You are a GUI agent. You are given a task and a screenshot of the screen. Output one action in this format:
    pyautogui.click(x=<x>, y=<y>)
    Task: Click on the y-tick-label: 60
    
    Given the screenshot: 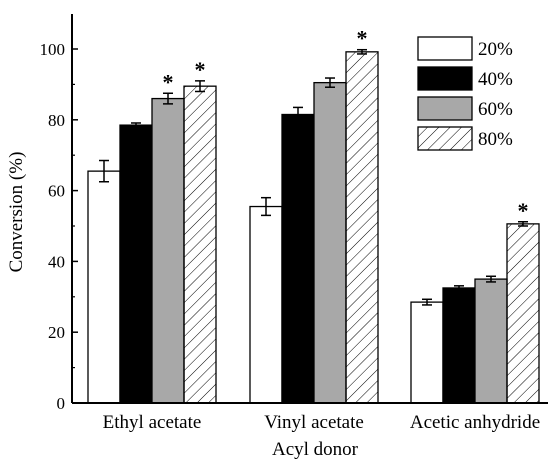 What is the action you would take?
    pyautogui.click(x=56, y=191)
    